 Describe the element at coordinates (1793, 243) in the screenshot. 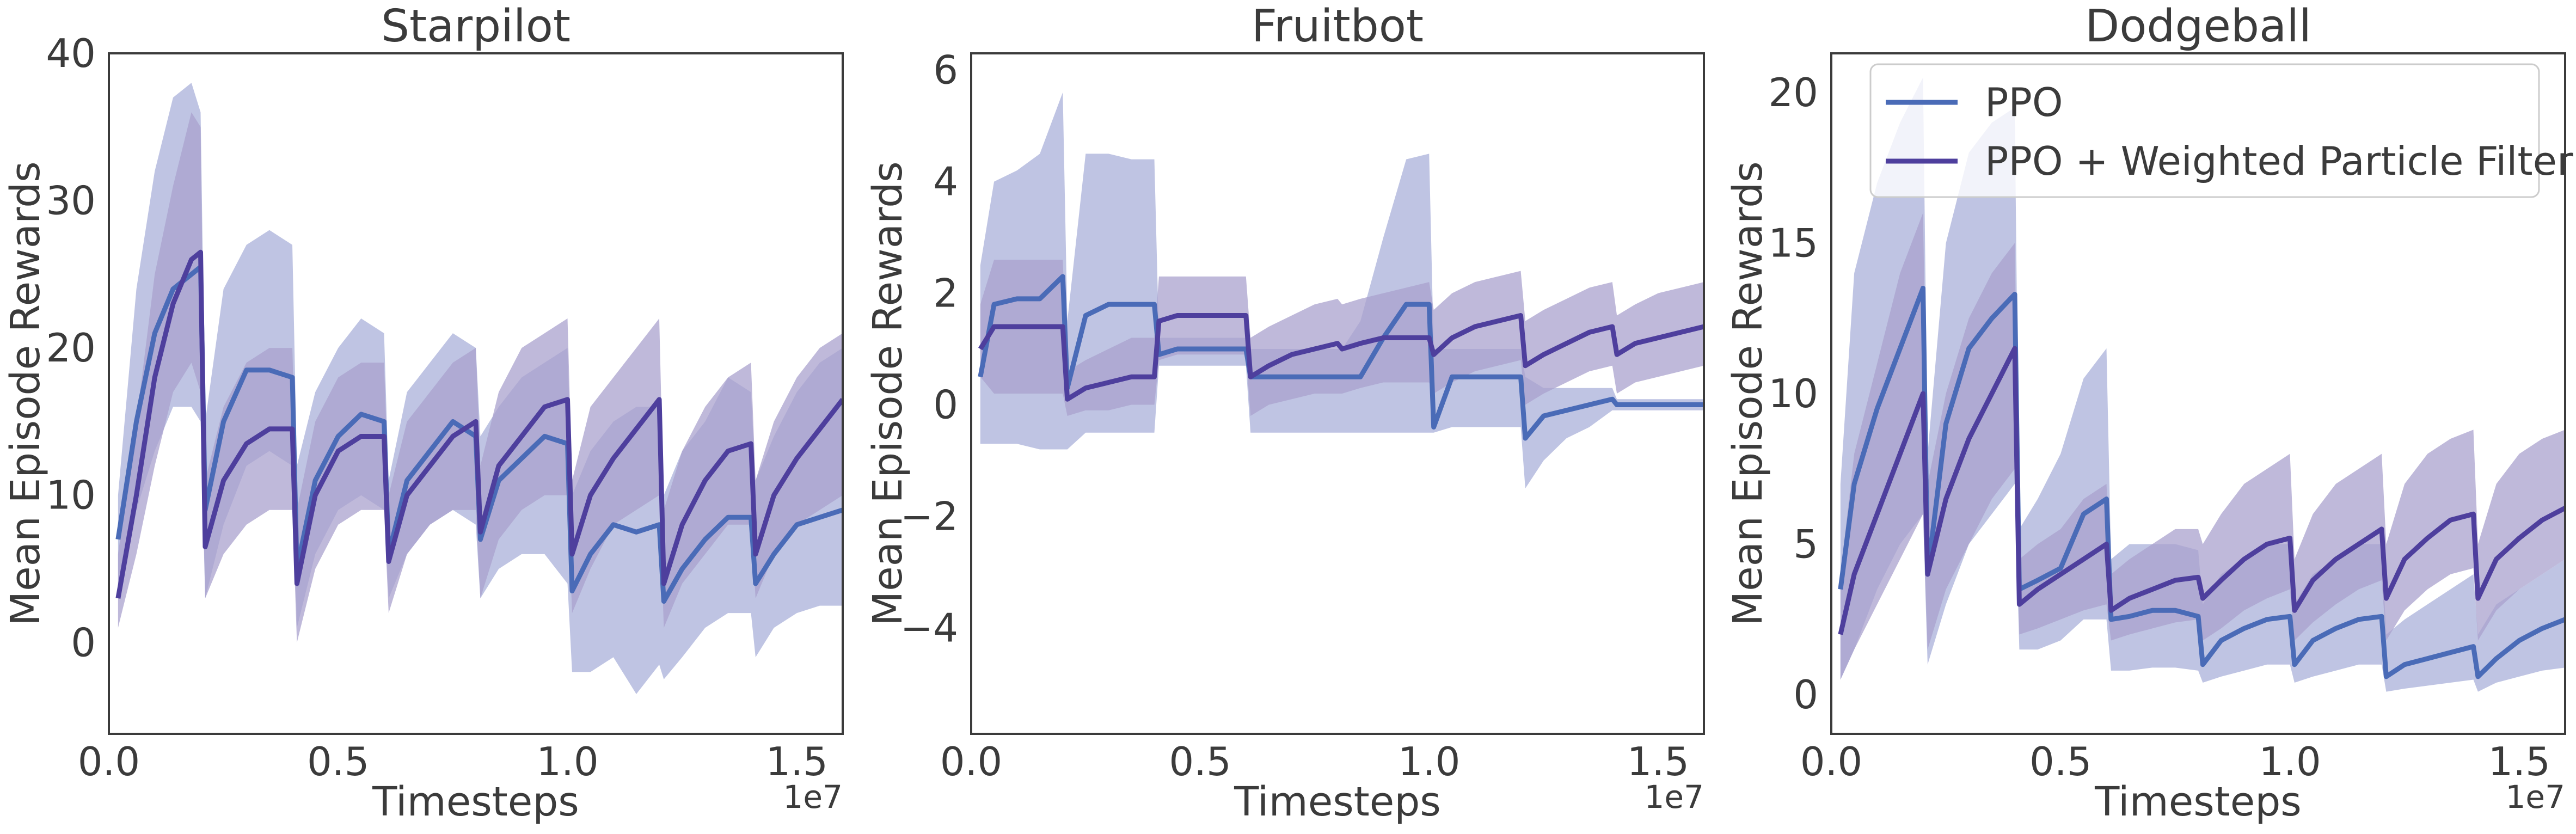

I see `y-tick-label: 15` at that location.